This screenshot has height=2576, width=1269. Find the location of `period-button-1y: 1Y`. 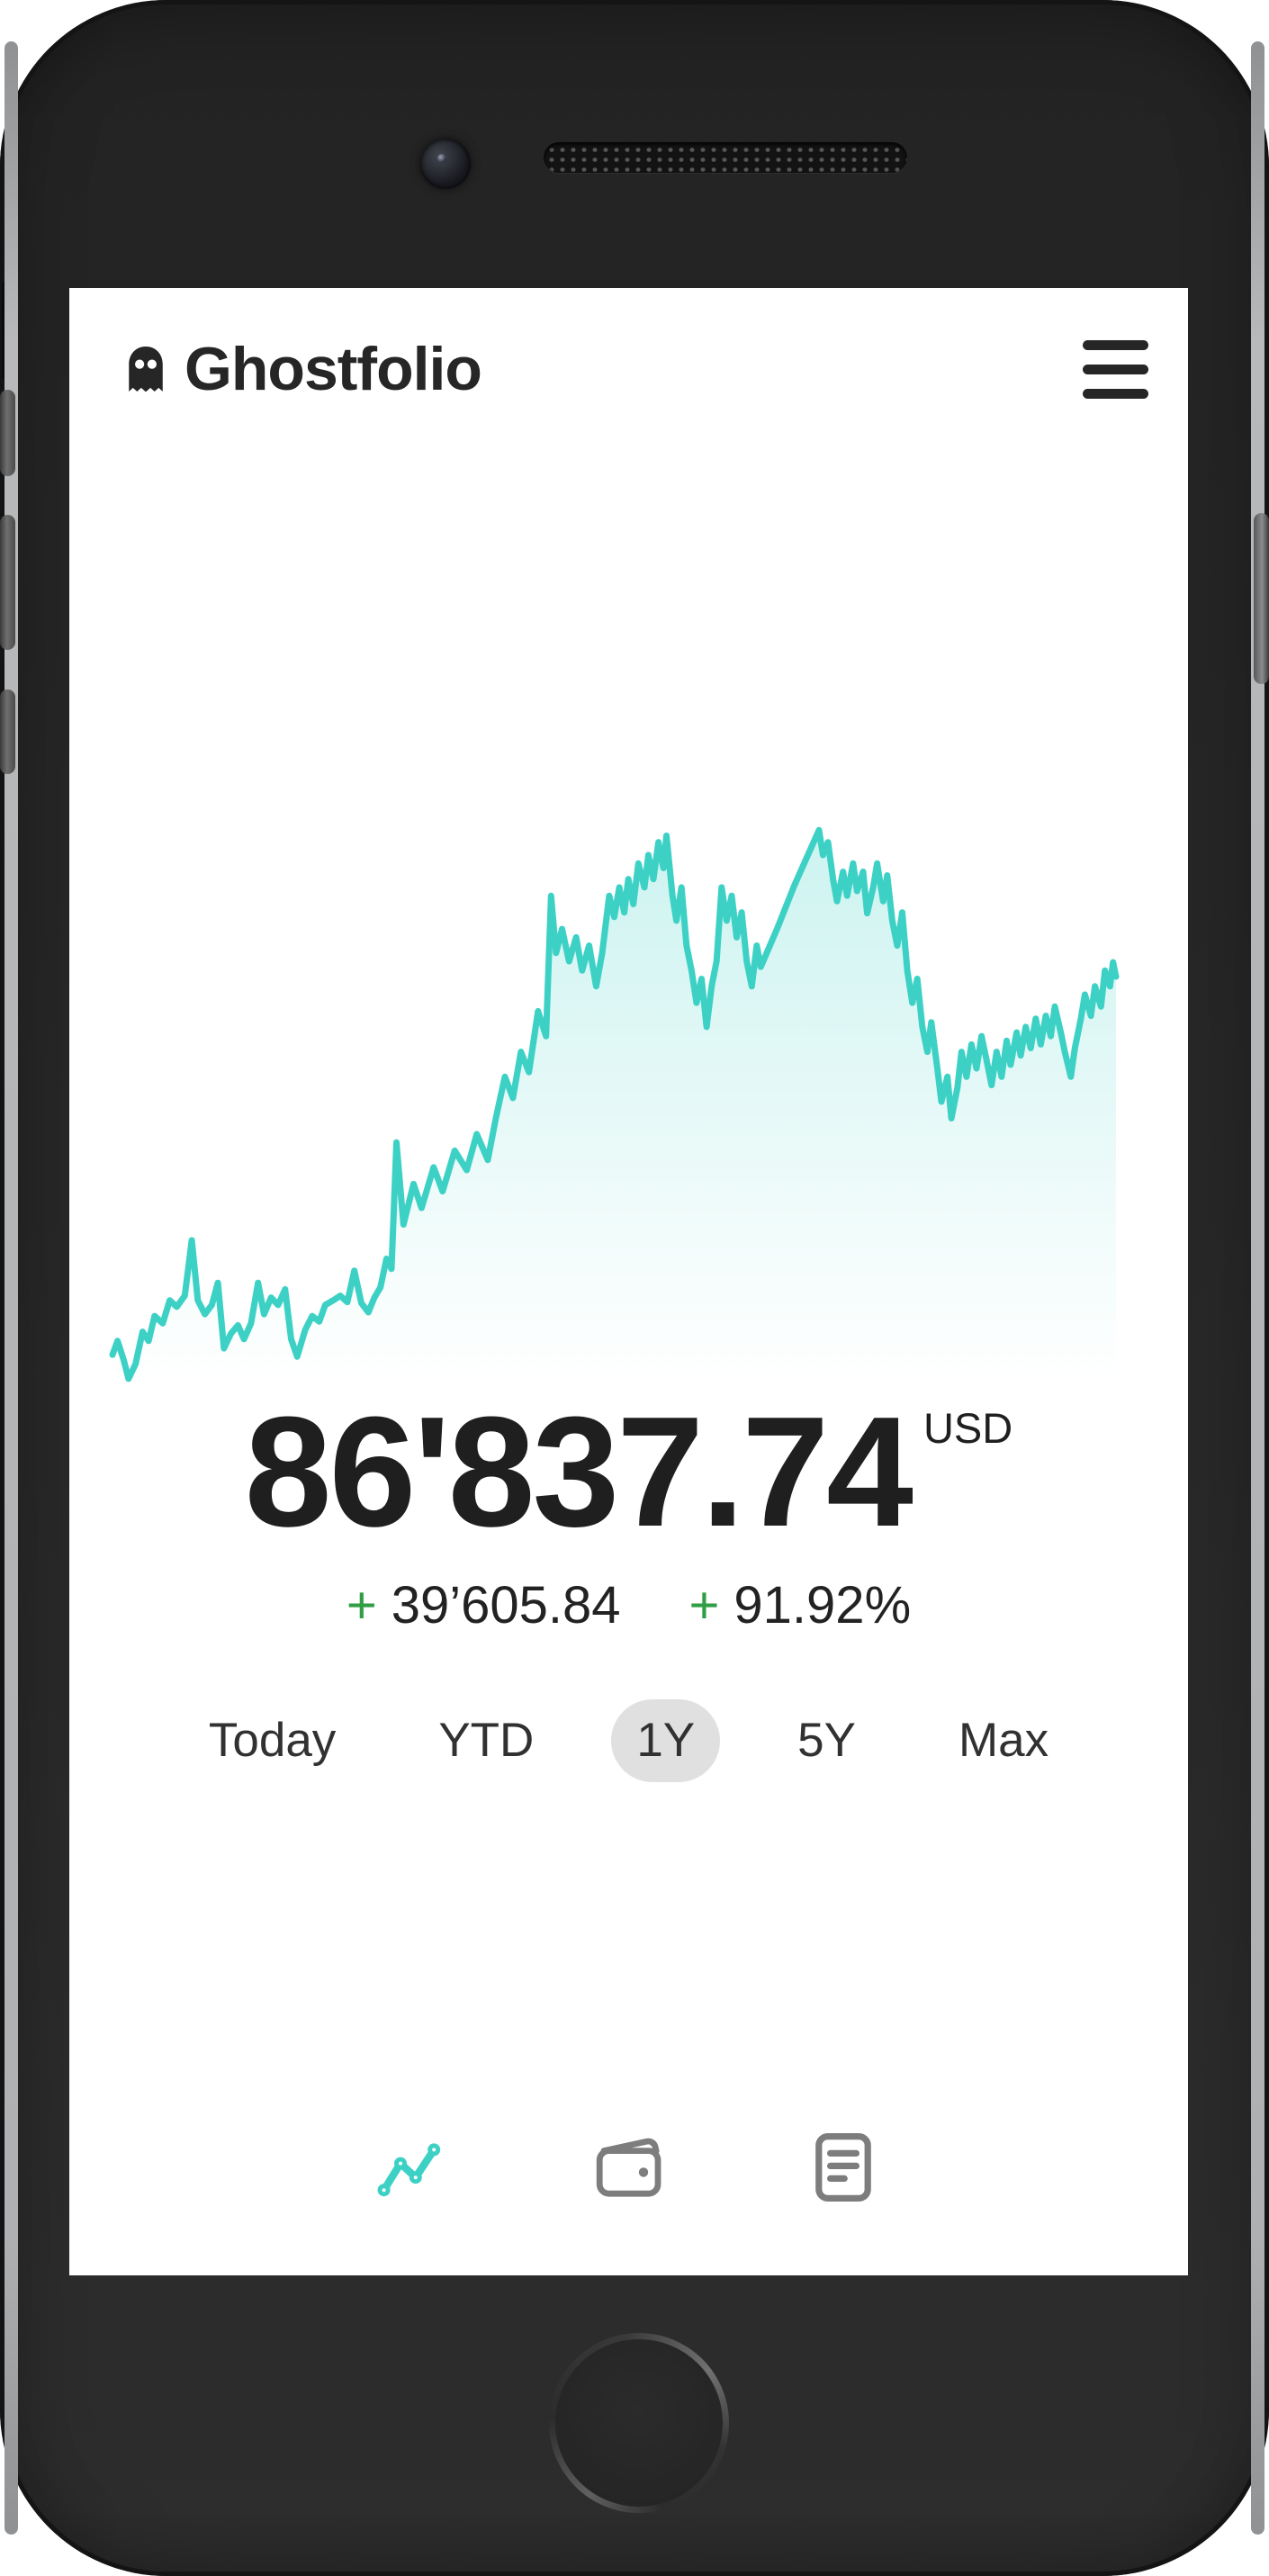

period-button-1y: 1Y is located at coordinates (666, 1741).